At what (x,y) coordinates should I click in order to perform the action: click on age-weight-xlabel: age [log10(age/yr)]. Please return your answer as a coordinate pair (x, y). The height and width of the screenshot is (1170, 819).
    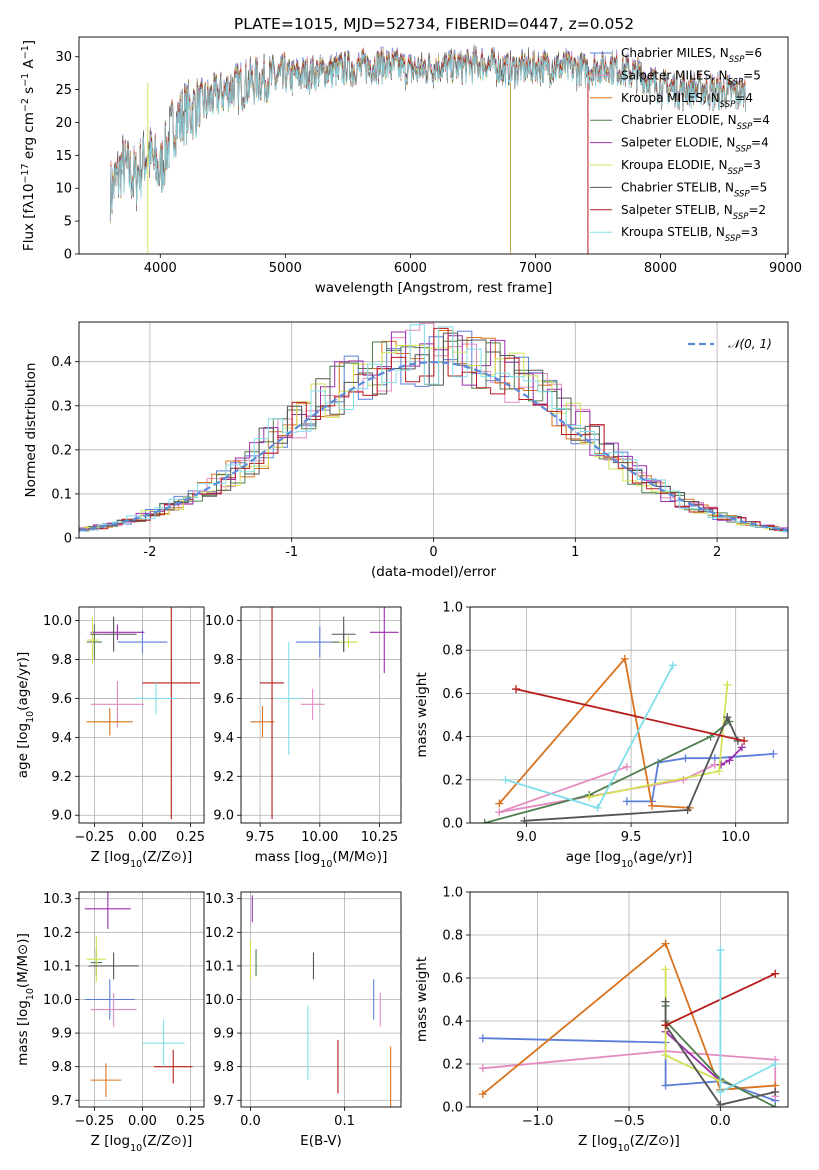
    Looking at the image, I should click on (629, 859).